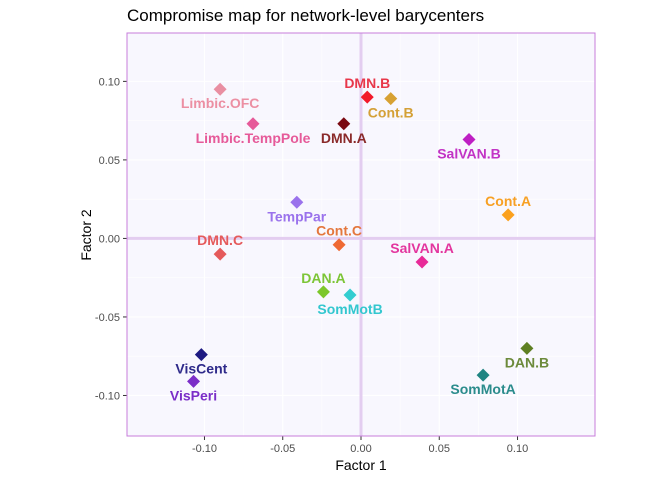  Describe the element at coordinates (367, 83) in the screenshot. I see `label-dmn-b: DMN.B` at that location.